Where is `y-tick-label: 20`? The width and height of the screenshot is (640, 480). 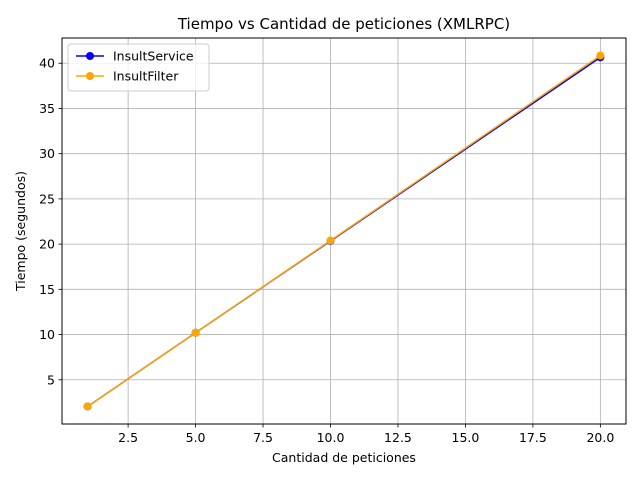
y-tick-label: 20 is located at coordinates (47, 244).